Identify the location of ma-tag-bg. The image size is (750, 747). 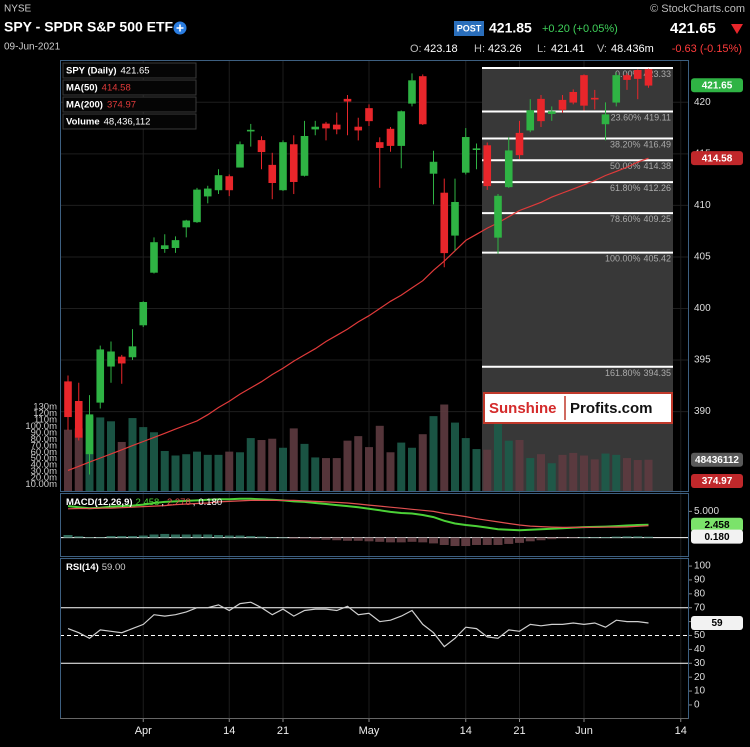
(717, 158).